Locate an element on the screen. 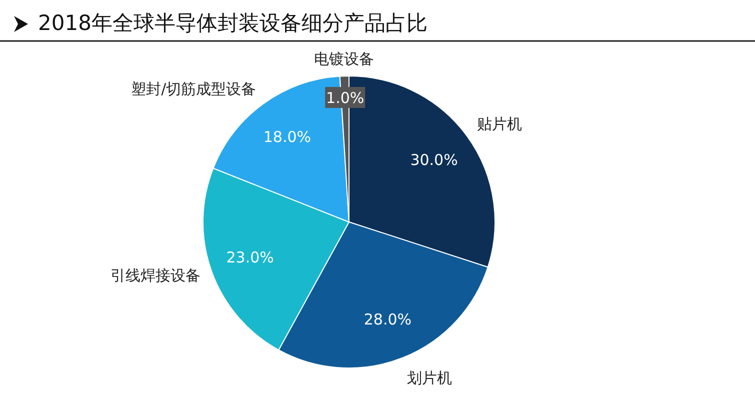 Image resolution: width=755 pixels, height=400 pixels. chart-title: 2018年全球半导体封装设备细分产品占比 is located at coordinates (233, 23).